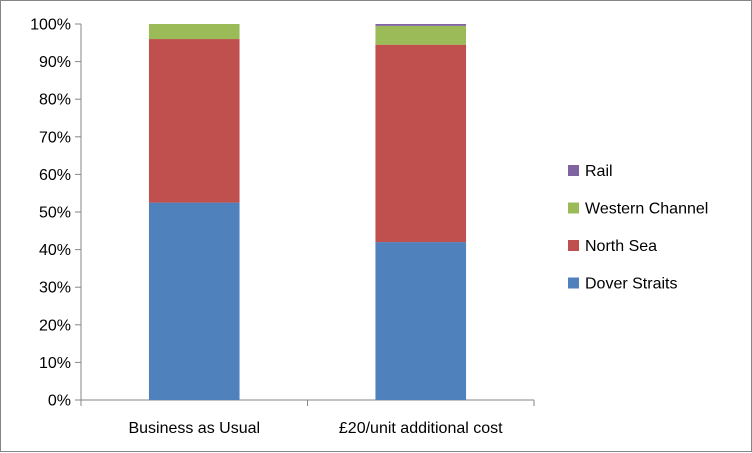 This screenshot has width=752, height=453. I want to click on y-tick-label: 60%, so click(55, 175).